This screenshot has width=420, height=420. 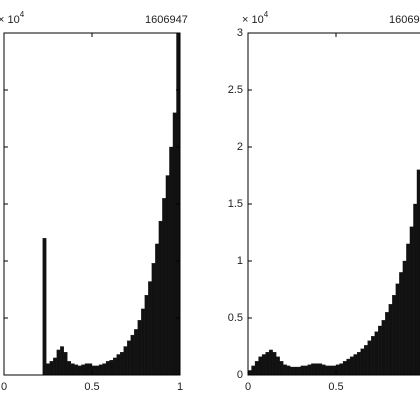 What do you see at coordinates (180, 387) in the screenshot?
I see `x-tick-label: 1` at bounding box center [180, 387].